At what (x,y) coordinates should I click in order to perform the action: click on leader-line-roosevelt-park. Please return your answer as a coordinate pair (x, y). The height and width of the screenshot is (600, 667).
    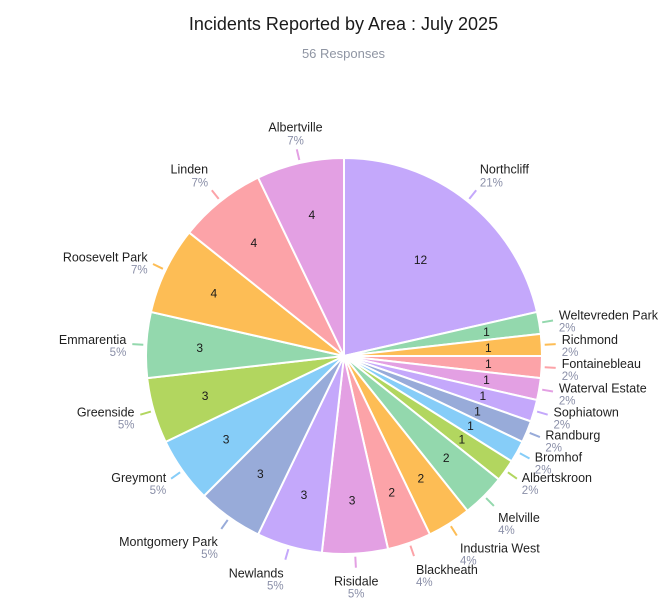
    Looking at the image, I should click on (158, 266).